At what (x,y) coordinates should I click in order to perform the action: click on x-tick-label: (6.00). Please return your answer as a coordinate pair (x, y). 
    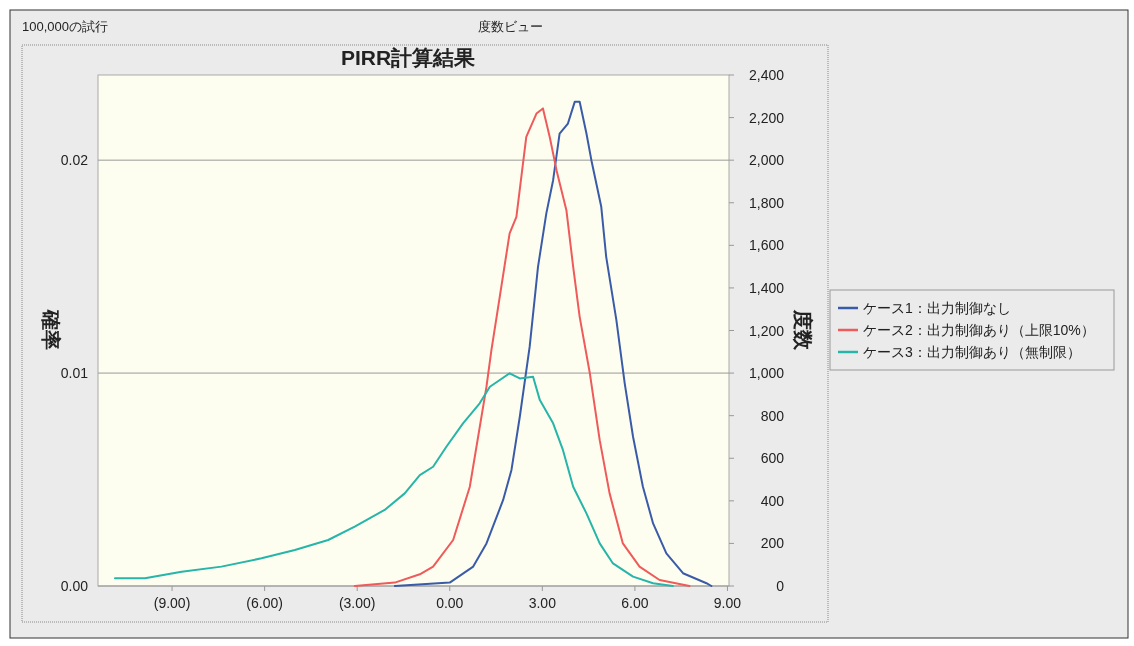
    Looking at the image, I should click on (264, 603).